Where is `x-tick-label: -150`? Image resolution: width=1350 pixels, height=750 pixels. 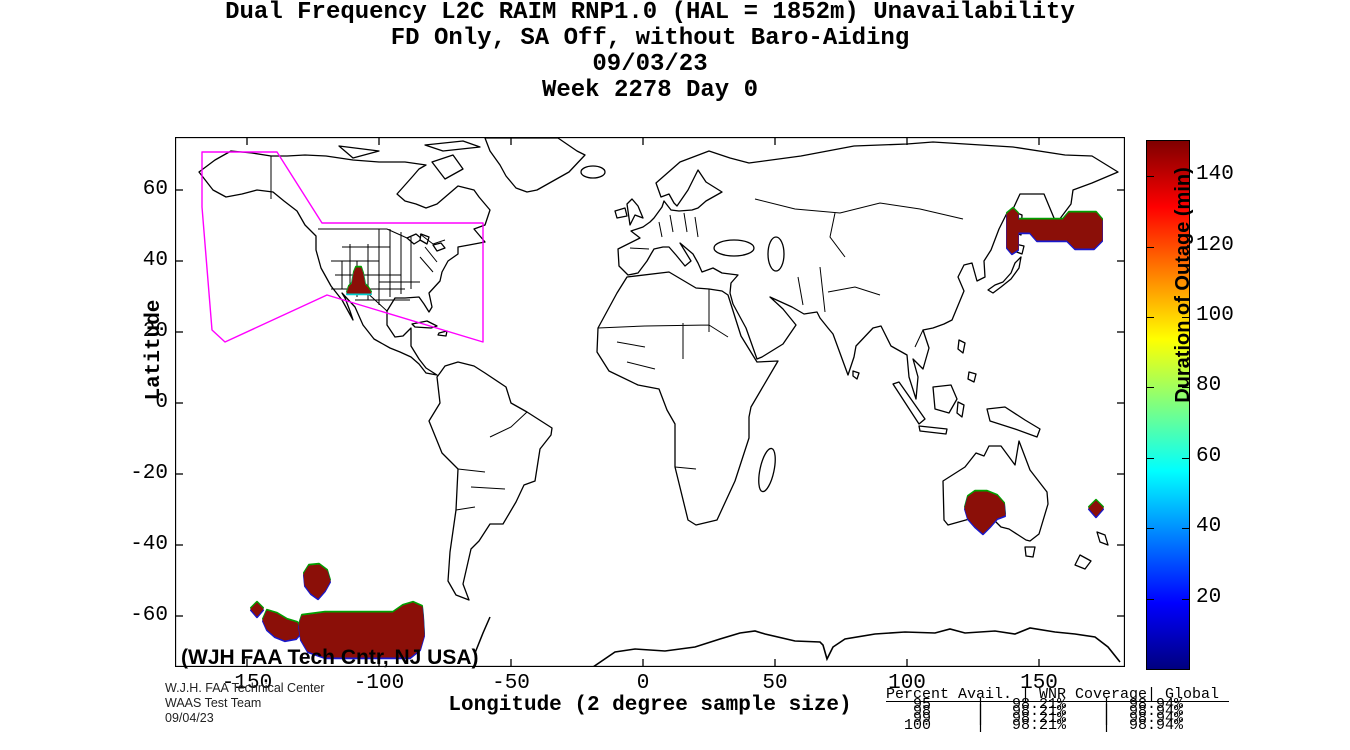 x-tick-label: -150 is located at coordinates (247, 683).